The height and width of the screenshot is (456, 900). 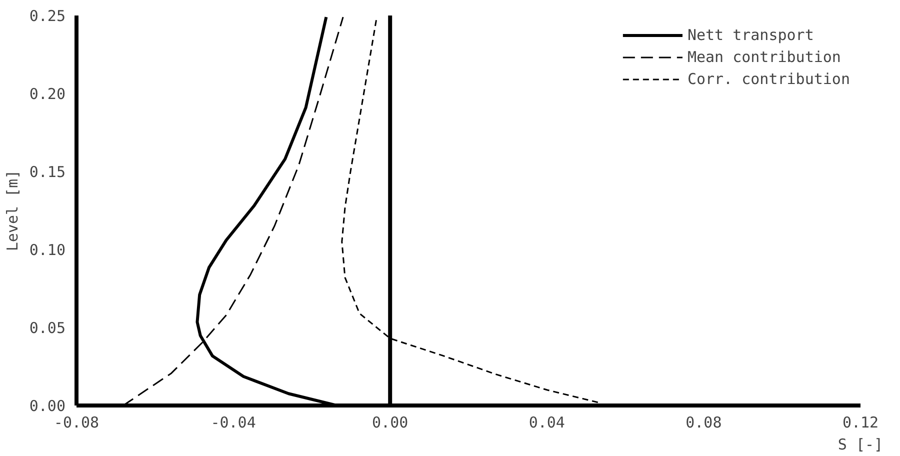 What do you see at coordinates (860, 423) in the screenshot?
I see `x-tick-label: 0.12` at bounding box center [860, 423].